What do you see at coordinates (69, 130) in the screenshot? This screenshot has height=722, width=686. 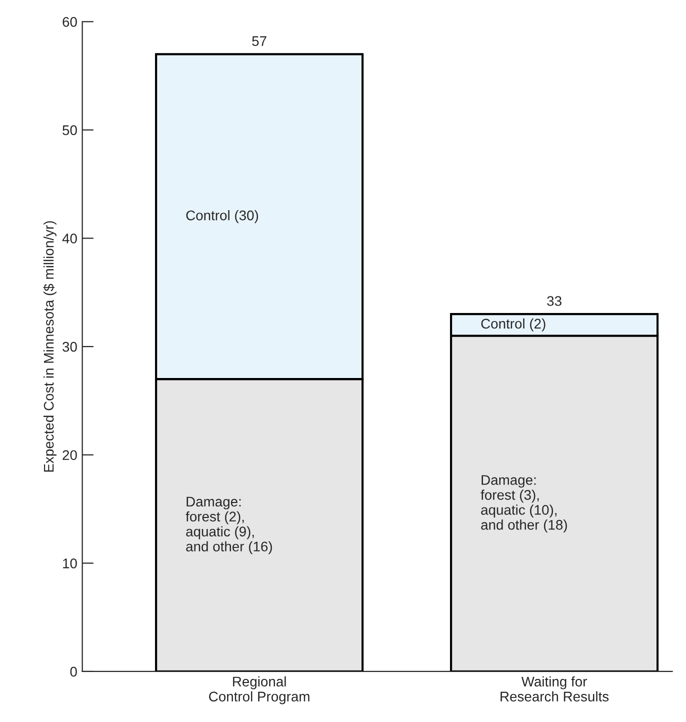 I see `y-tick-label: 50` at bounding box center [69, 130].